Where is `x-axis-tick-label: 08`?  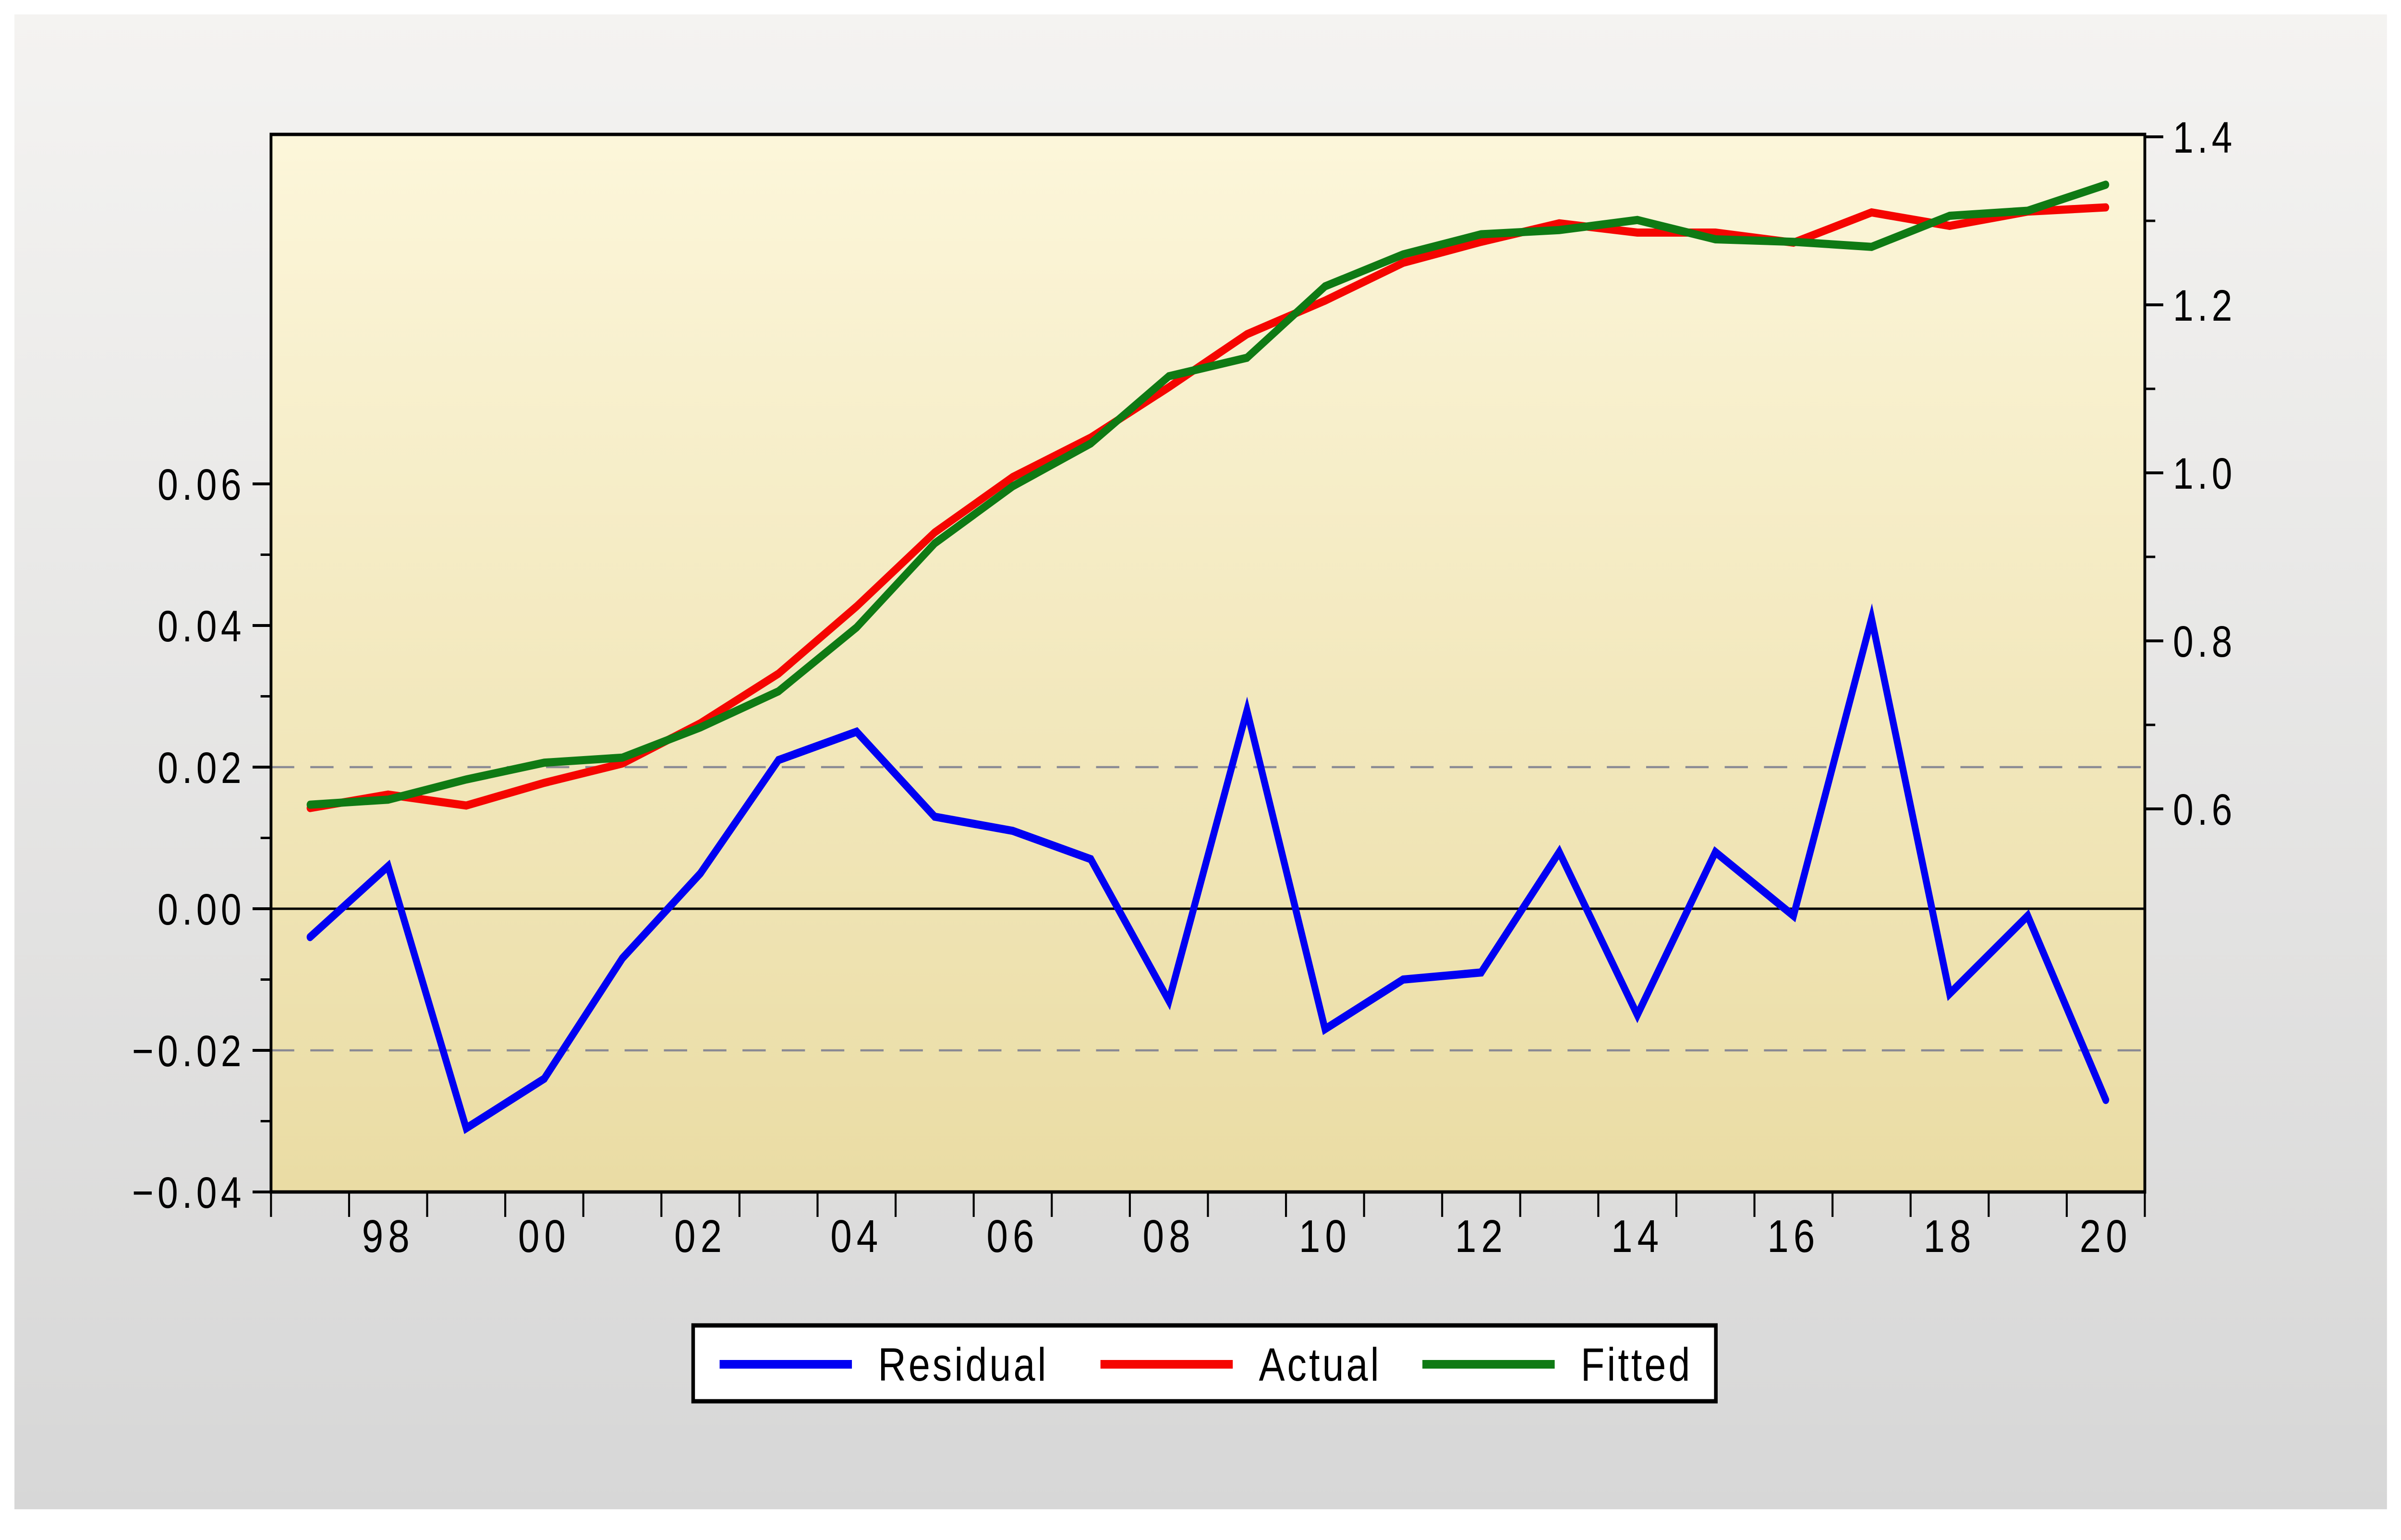 x-axis-tick-label: 08 is located at coordinates (1169, 1236).